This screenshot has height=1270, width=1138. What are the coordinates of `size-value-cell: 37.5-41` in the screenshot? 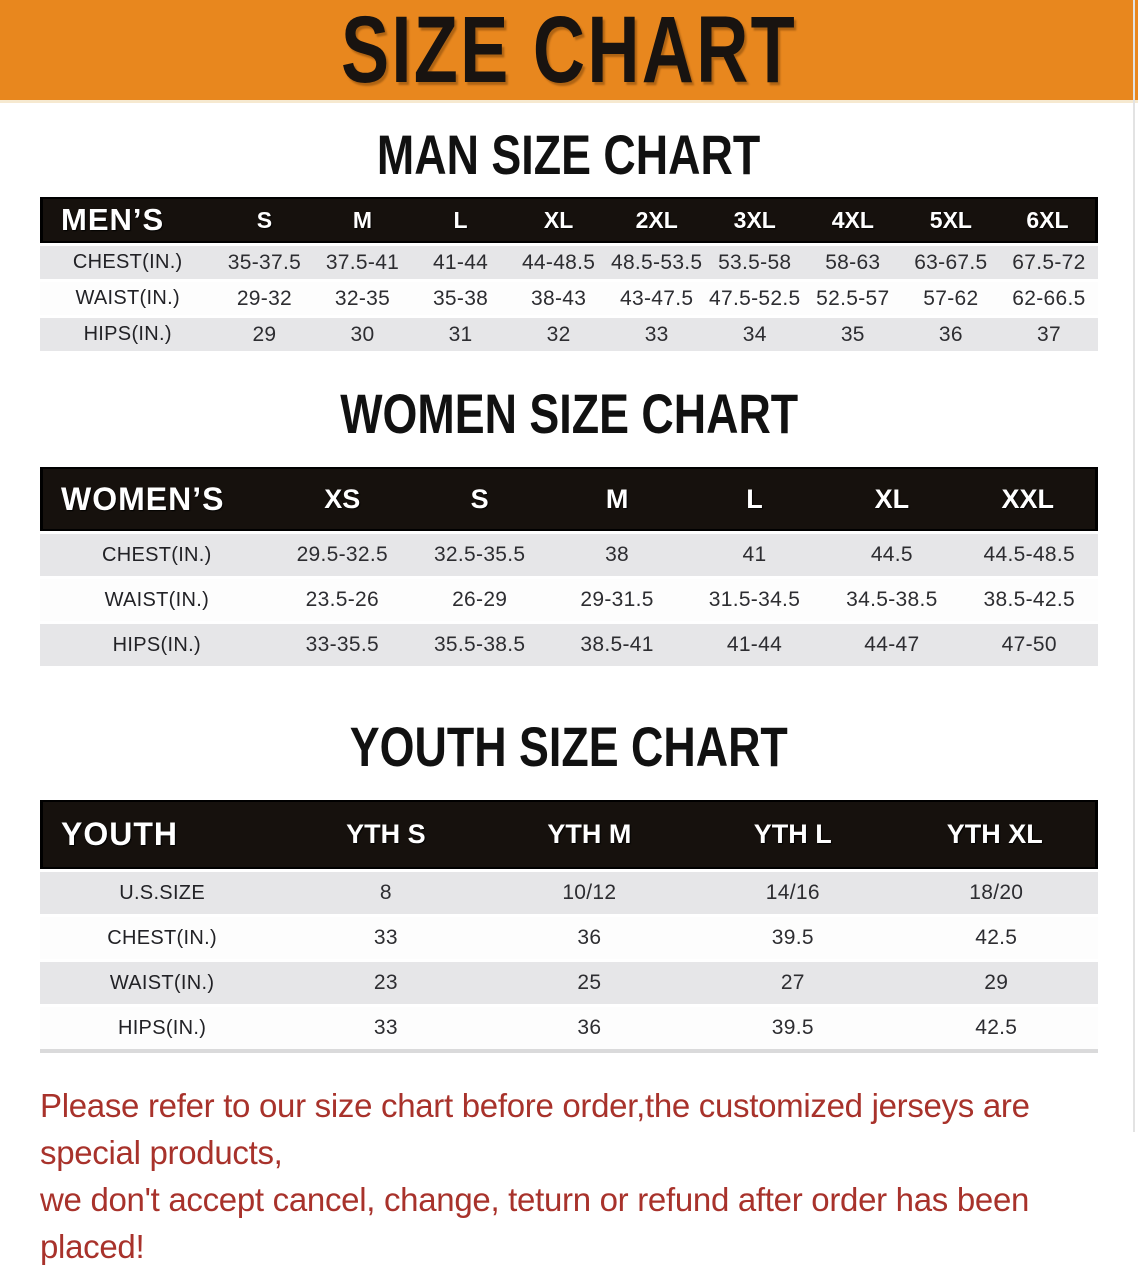 It's located at (362, 262).